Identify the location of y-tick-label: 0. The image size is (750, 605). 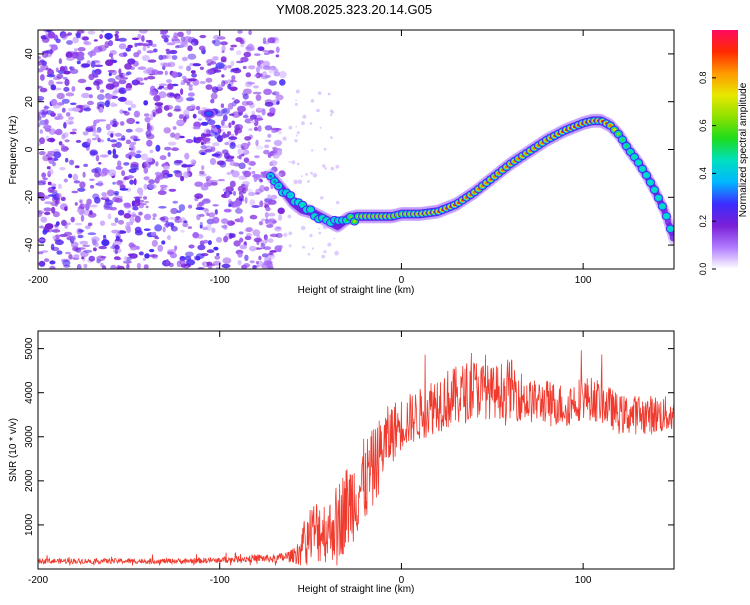
(29, 149).